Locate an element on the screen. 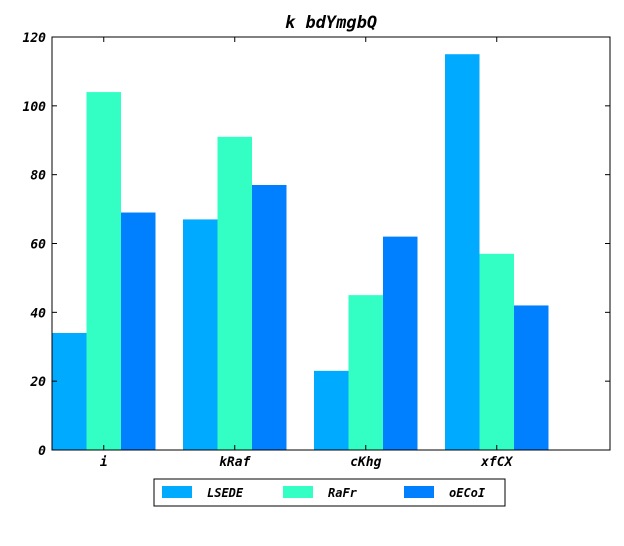 The height and width of the screenshot is (546, 624). legend: LSEDE RaFr oECoI is located at coordinates (329, 492).